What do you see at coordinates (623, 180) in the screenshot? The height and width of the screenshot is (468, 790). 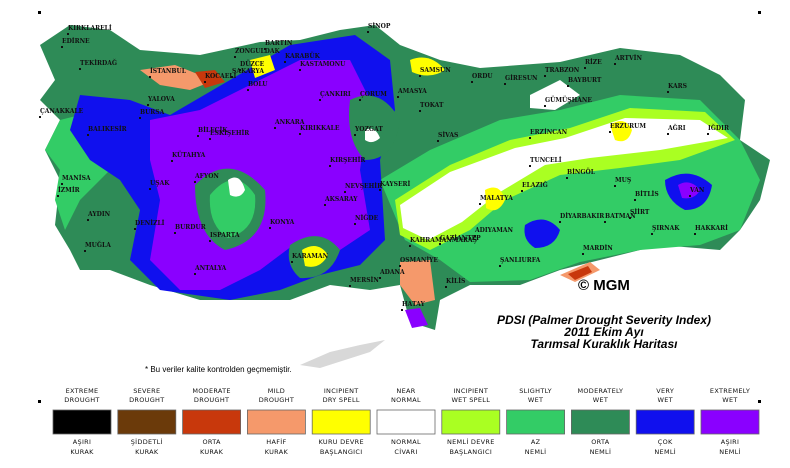 I see `city-label: MUŞ` at bounding box center [623, 180].